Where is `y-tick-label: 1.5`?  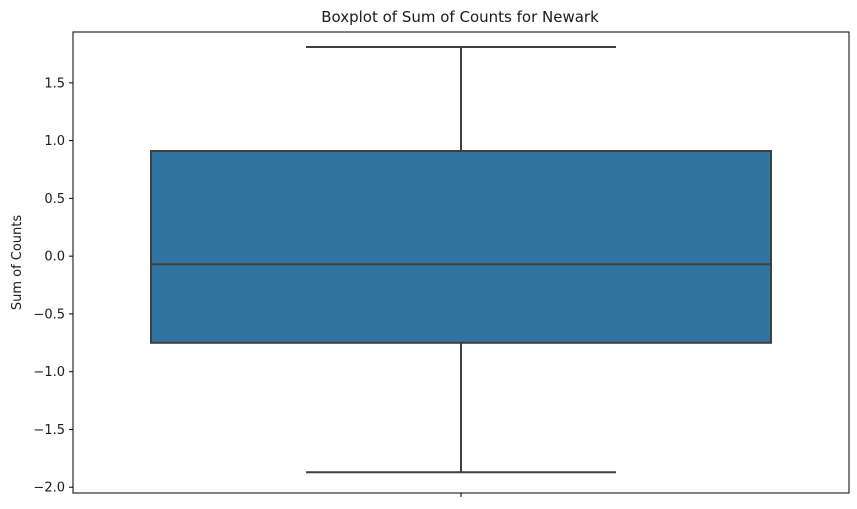
y-tick-label: 1.5 is located at coordinates (54, 83).